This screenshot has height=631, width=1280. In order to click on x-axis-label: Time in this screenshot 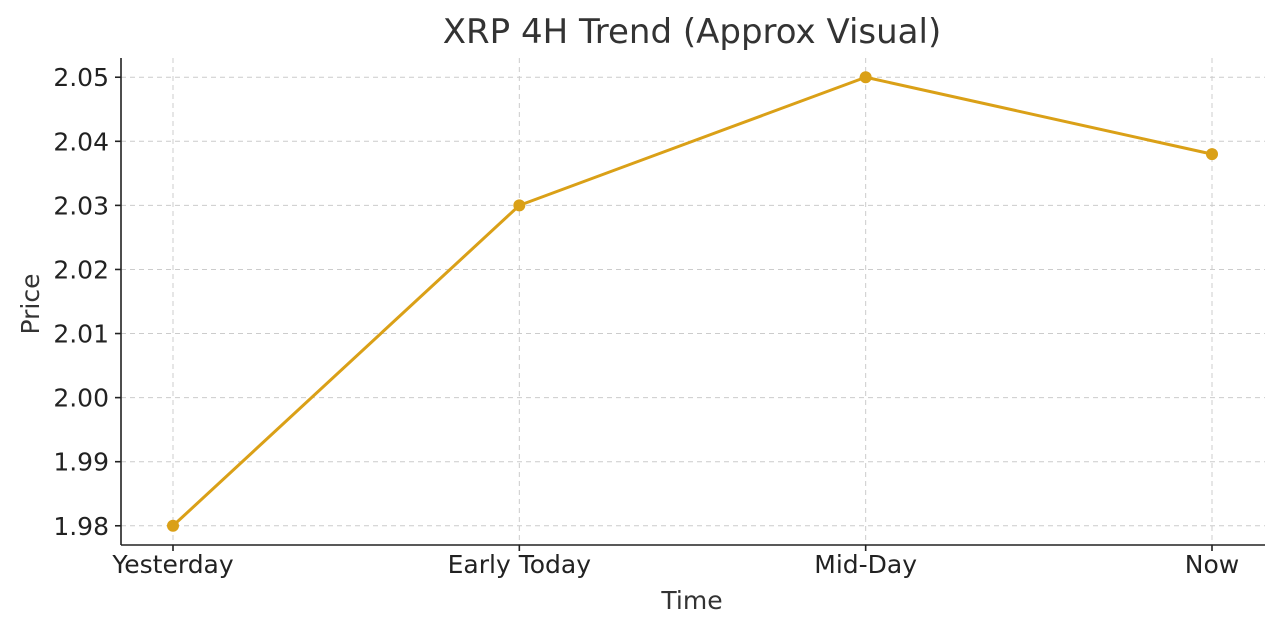, I will do `click(691, 600)`.